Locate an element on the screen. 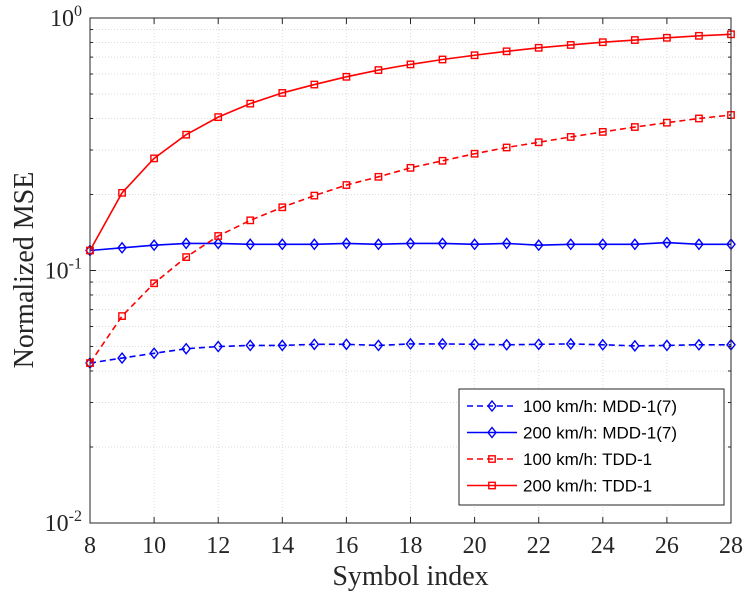 This screenshot has height=597, width=747. y-tick-exponent: 0 is located at coordinates (78, 11).